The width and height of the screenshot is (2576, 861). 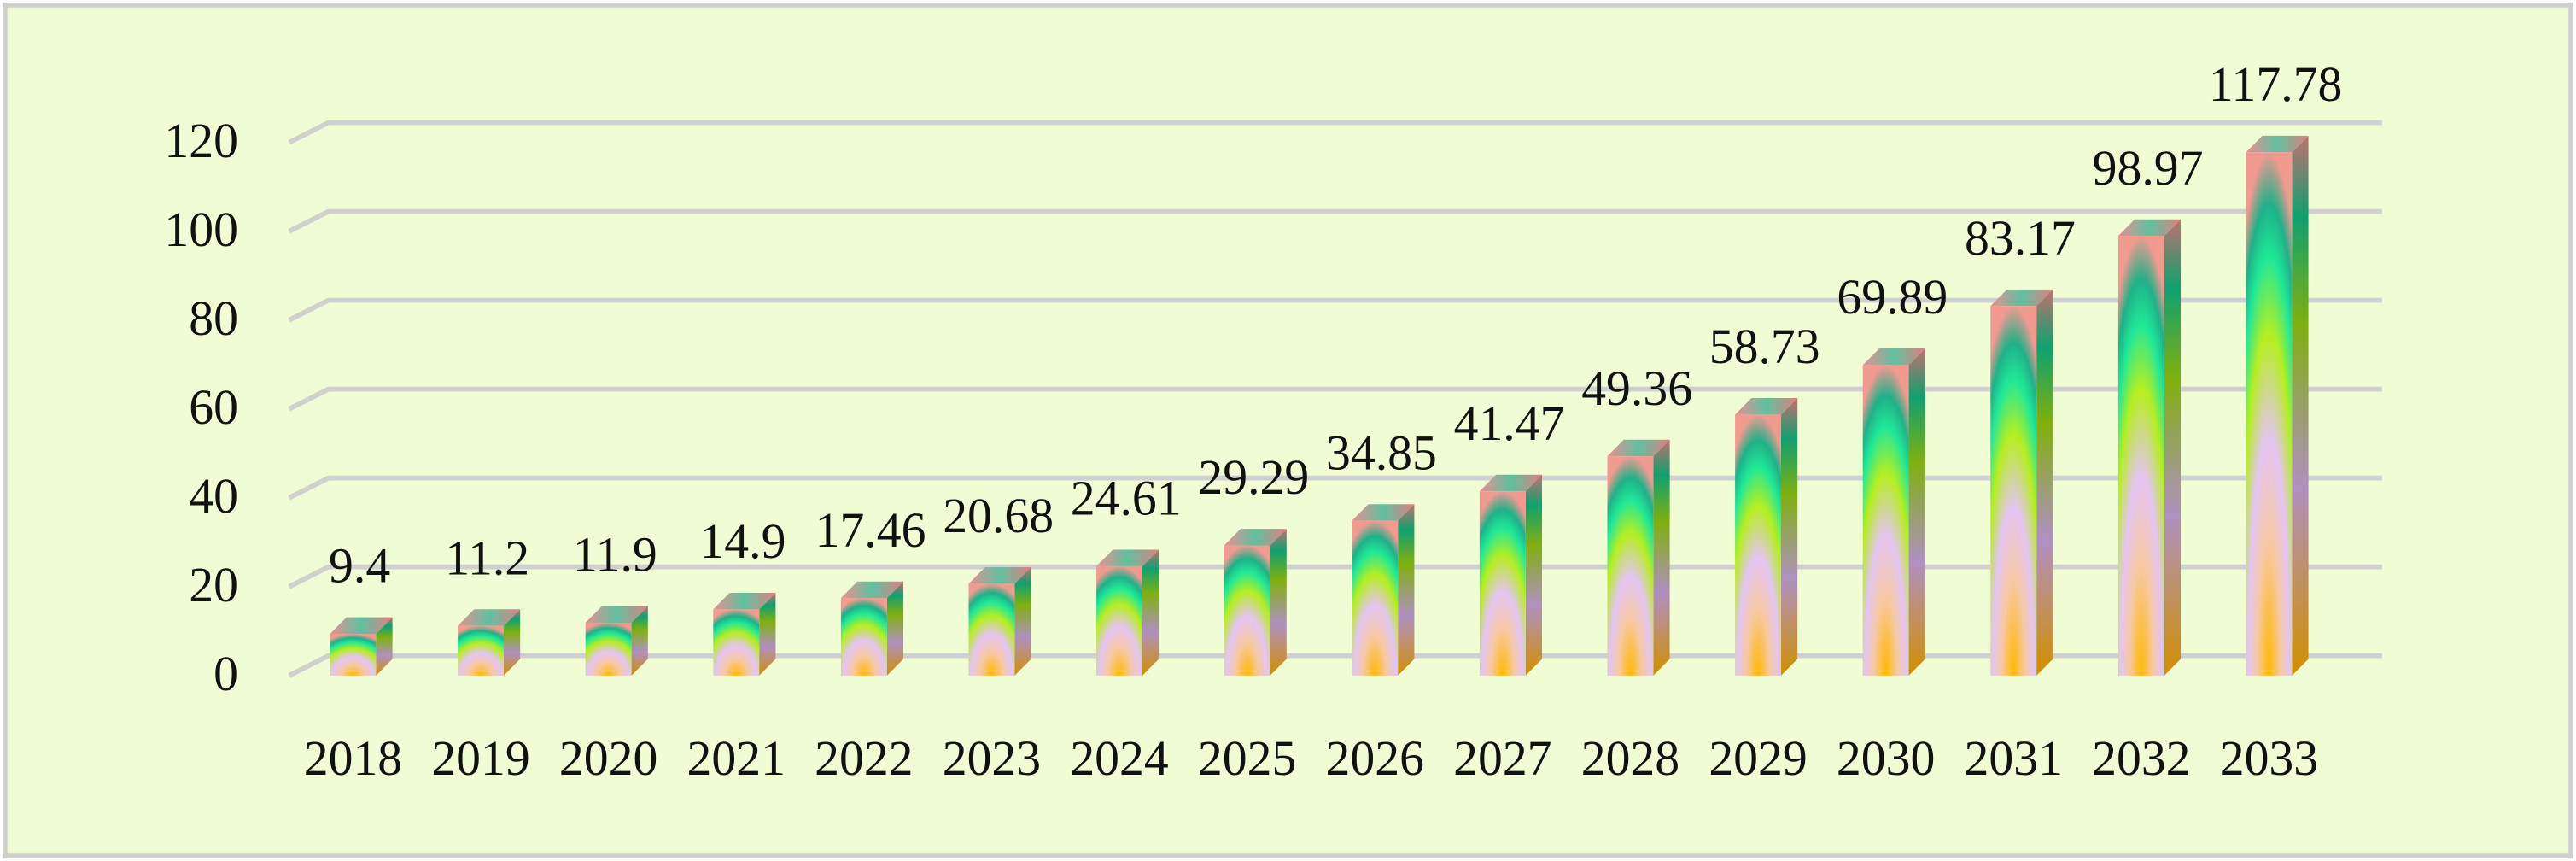 I want to click on data-label: 11.9, so click(x=615, y=554).